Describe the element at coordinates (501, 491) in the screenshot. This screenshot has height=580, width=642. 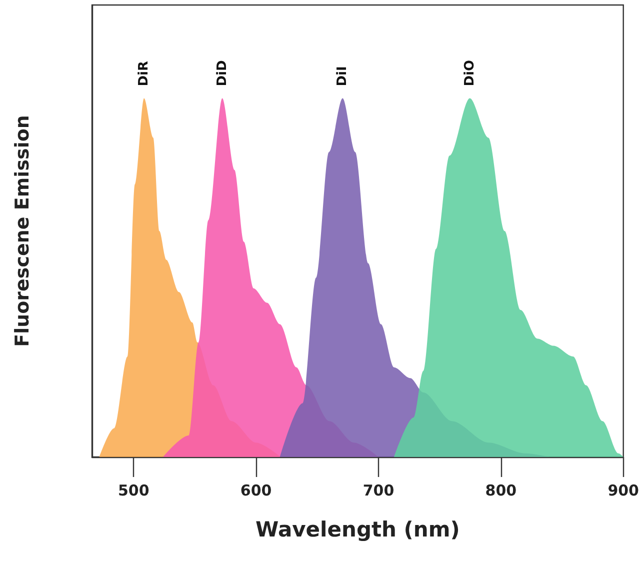
I see `x-tick-label: 800` at that location.